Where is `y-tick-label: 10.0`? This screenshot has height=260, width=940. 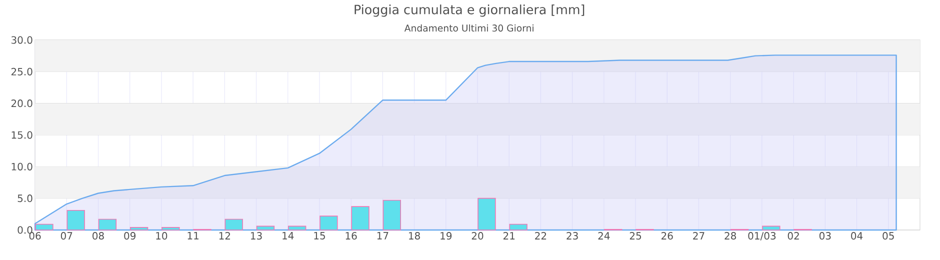
y-tick-label: 10.0 is located at coordinates (22, 166).